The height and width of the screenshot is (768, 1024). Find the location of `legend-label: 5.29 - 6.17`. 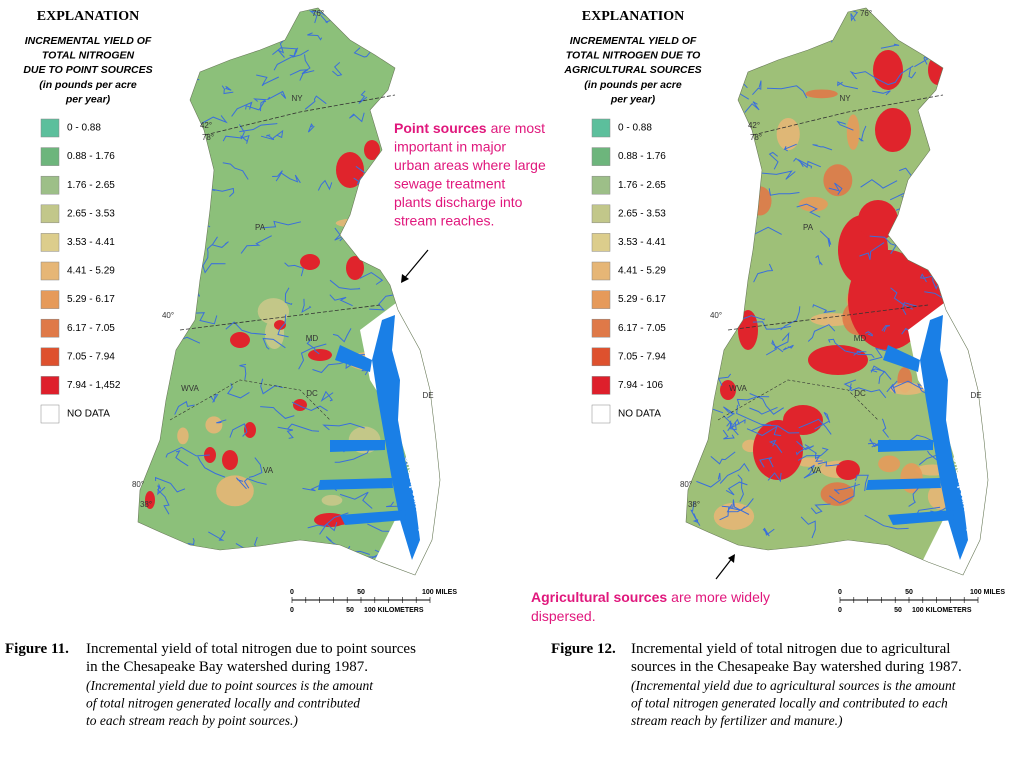

legend-label: 5.29 - 6.17 is located at coordinates (91, 299).